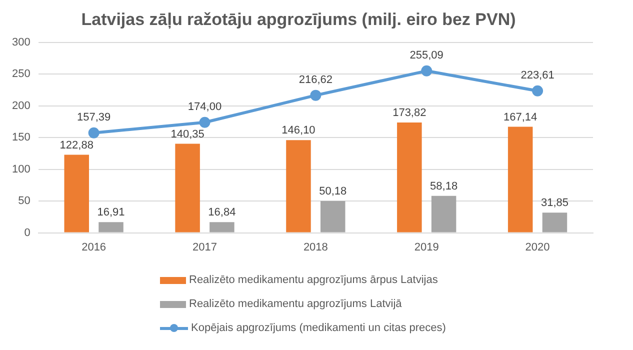 This screenshot has width=633, height=350. Describe the element at coordinates (444, 186) in the screenshot. I see `data-label: 58,18` at that location.